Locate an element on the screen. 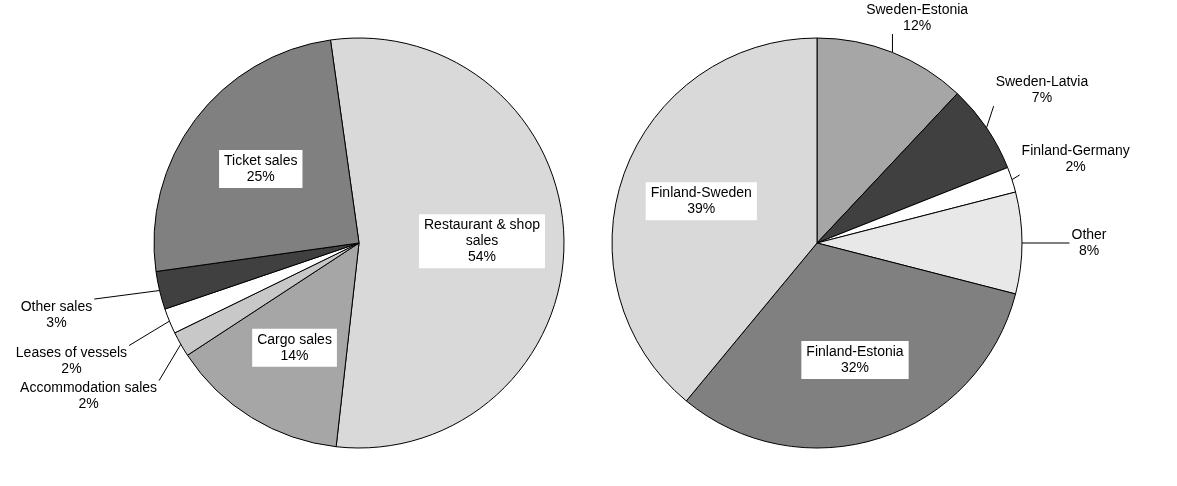 The height and width of the screenshot is (486, 1177). data-label: 32% is located at coordinates (855, 366).